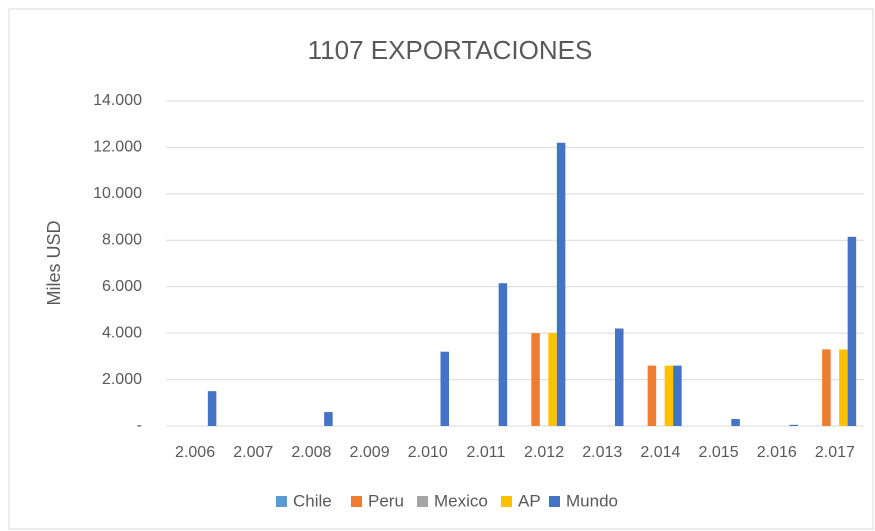 The height and width of the screenshot is (531, 875). Describe the element at coordinates (529, 500) in the screenshot. I see `legend-label: AP` at that location.